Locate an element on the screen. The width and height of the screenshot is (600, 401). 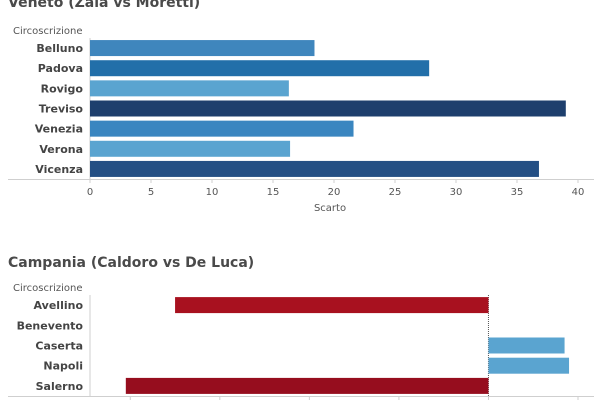
bar-vicenza is located at coordinates (314, 168).